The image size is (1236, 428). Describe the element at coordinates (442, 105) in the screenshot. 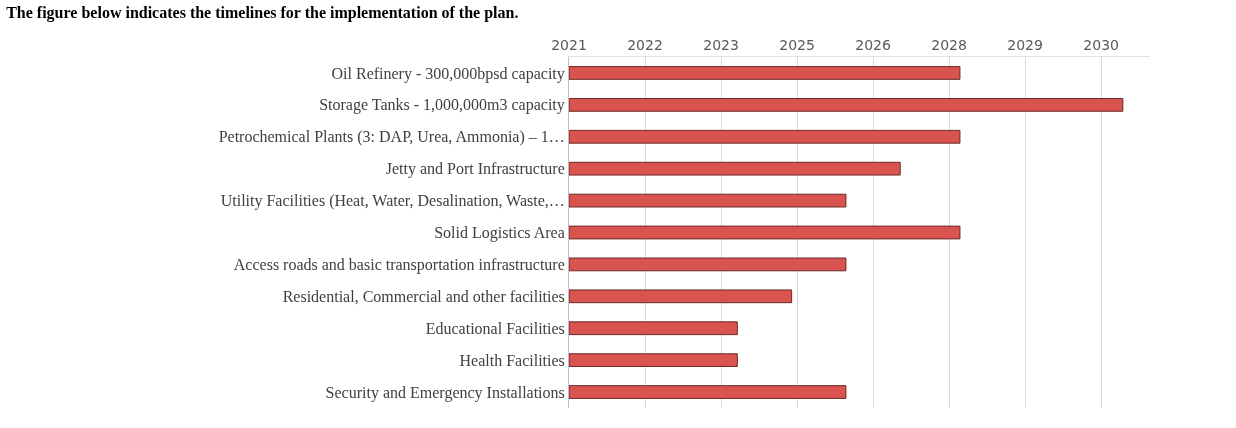

I see `y-tick-label: Storage Tanks - 1,000,000m3 capacity` at that location.